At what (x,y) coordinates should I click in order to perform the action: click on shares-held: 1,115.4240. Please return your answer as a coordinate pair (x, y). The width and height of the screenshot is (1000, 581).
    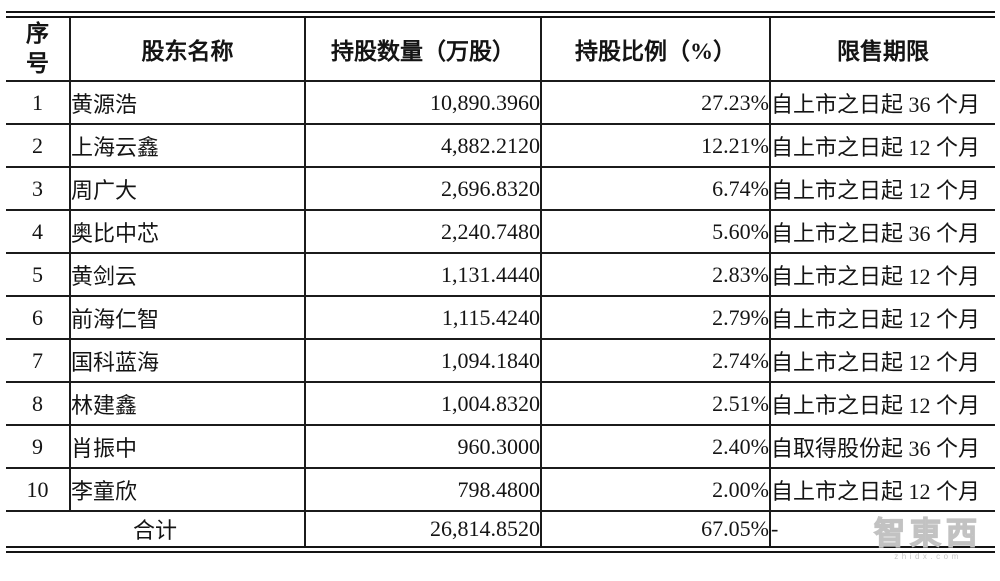
    Looking at the image, I should click on (422, 318).